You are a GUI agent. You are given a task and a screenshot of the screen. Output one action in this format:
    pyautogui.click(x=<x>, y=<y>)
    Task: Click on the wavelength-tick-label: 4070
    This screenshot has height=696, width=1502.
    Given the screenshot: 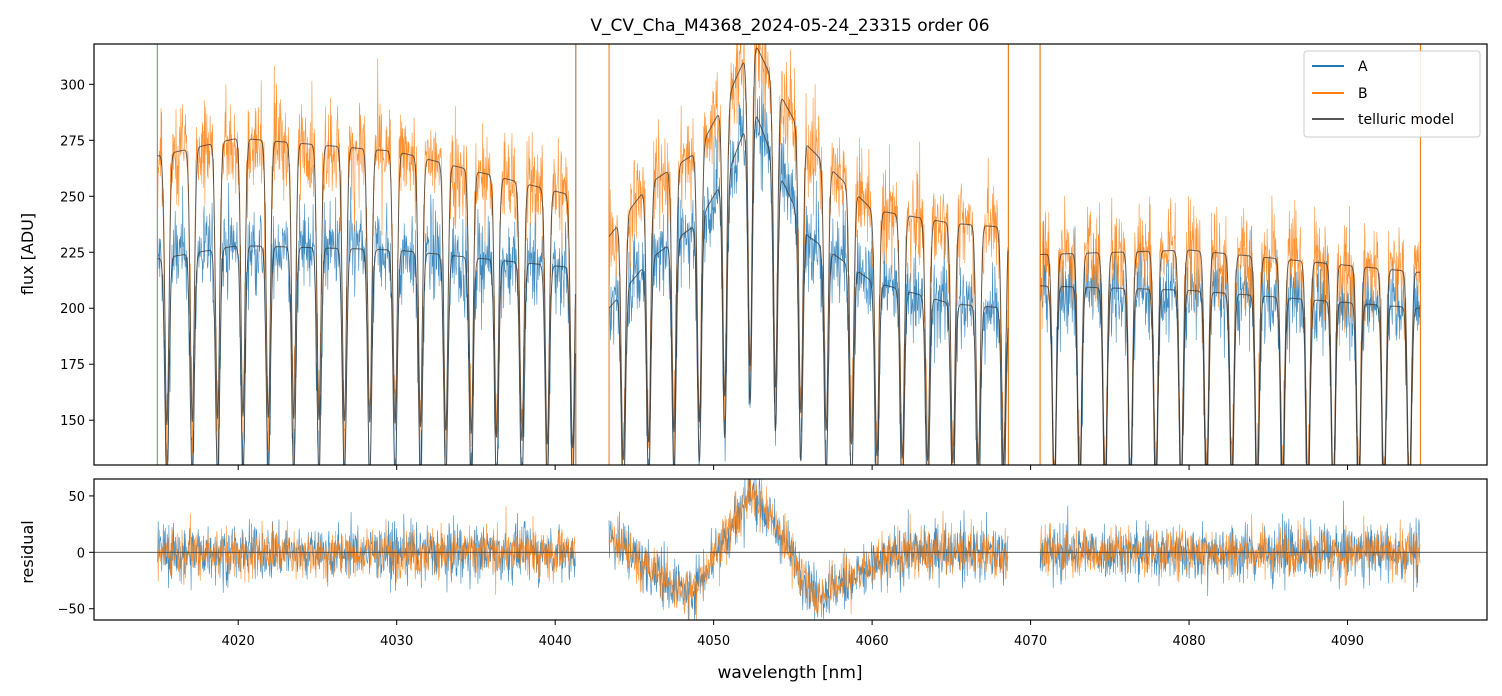 What is the action you would take?
    pyautogui.click(x=1030, y=641)
    